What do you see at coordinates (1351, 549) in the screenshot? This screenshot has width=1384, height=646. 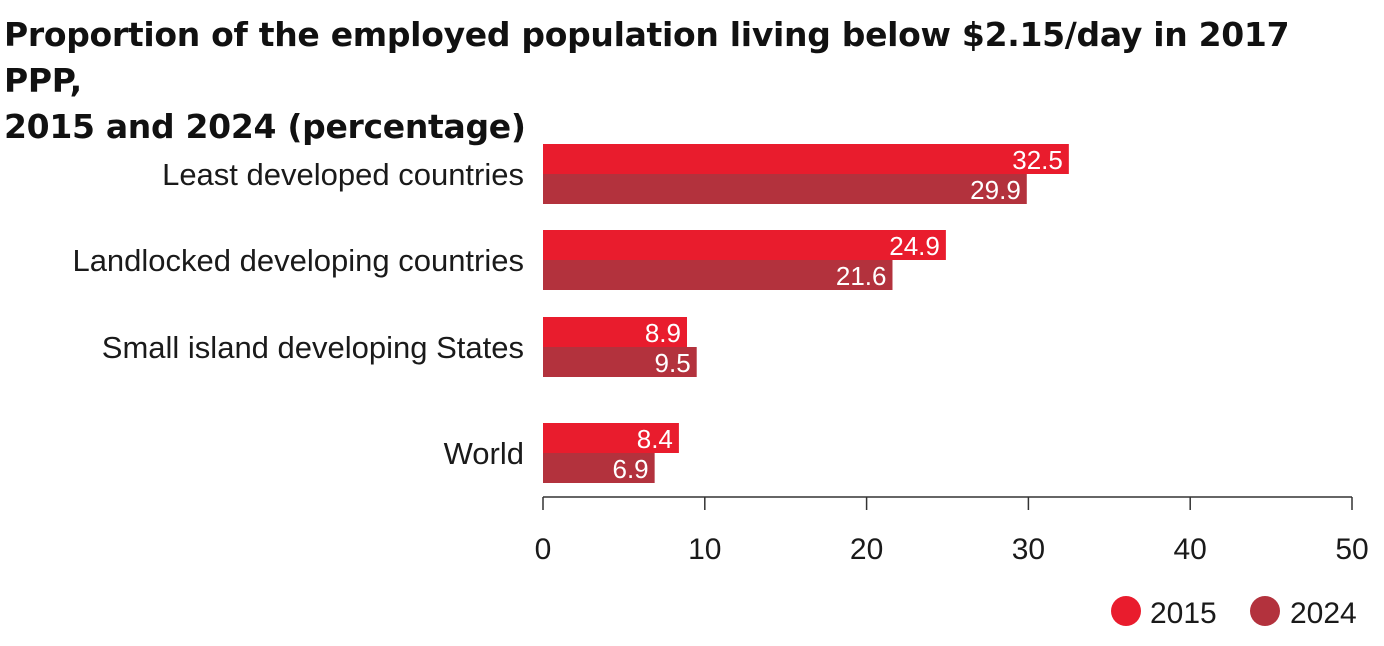 I see `x-tick-label-50: 50` at bounding box center [1351, 549].